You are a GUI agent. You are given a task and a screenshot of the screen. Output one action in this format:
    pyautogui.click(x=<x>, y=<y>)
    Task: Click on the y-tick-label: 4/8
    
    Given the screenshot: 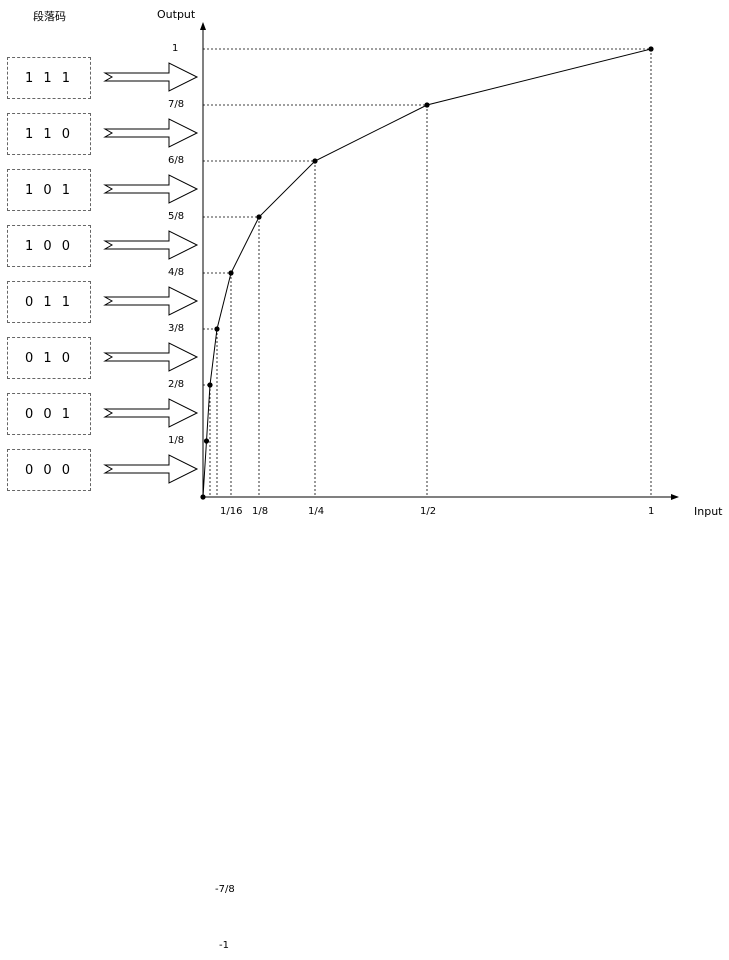 What is the action you would take?
    pyautogui.click(x=176, y=272)
    